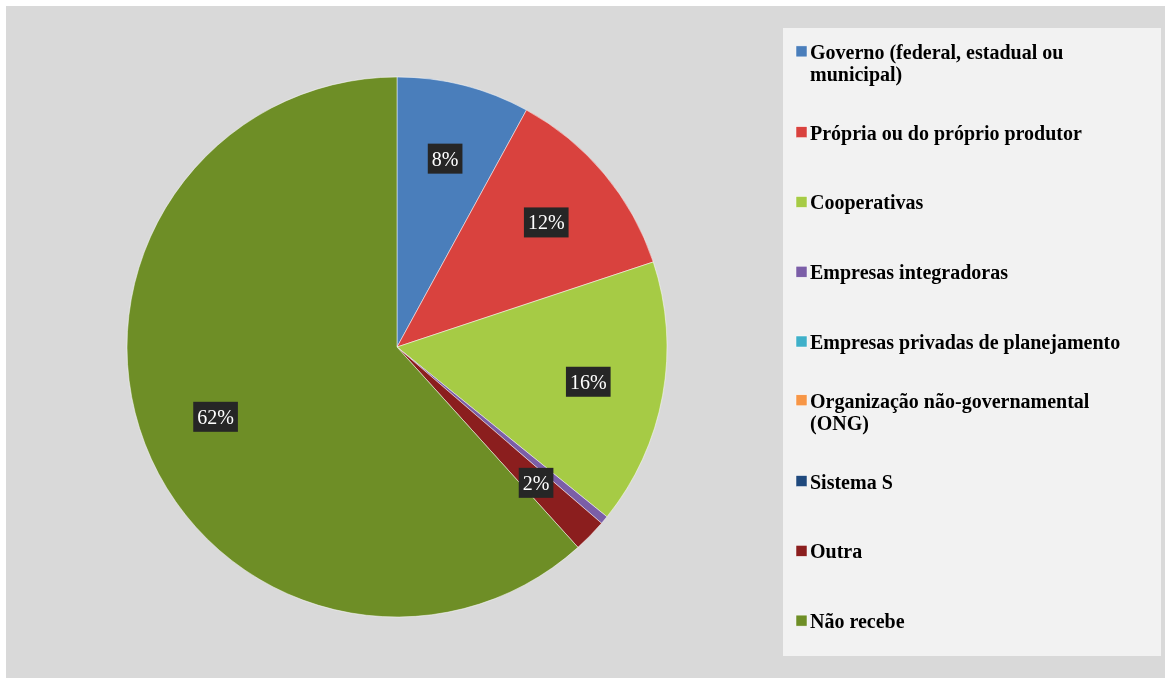 The height and width of the screenshot is (684, 1171). What do you see at coordinates (950, 412) in the screenshot?
I see `legend-label: Organização não-governamental (ONG)` at bounding box center [950, 412].